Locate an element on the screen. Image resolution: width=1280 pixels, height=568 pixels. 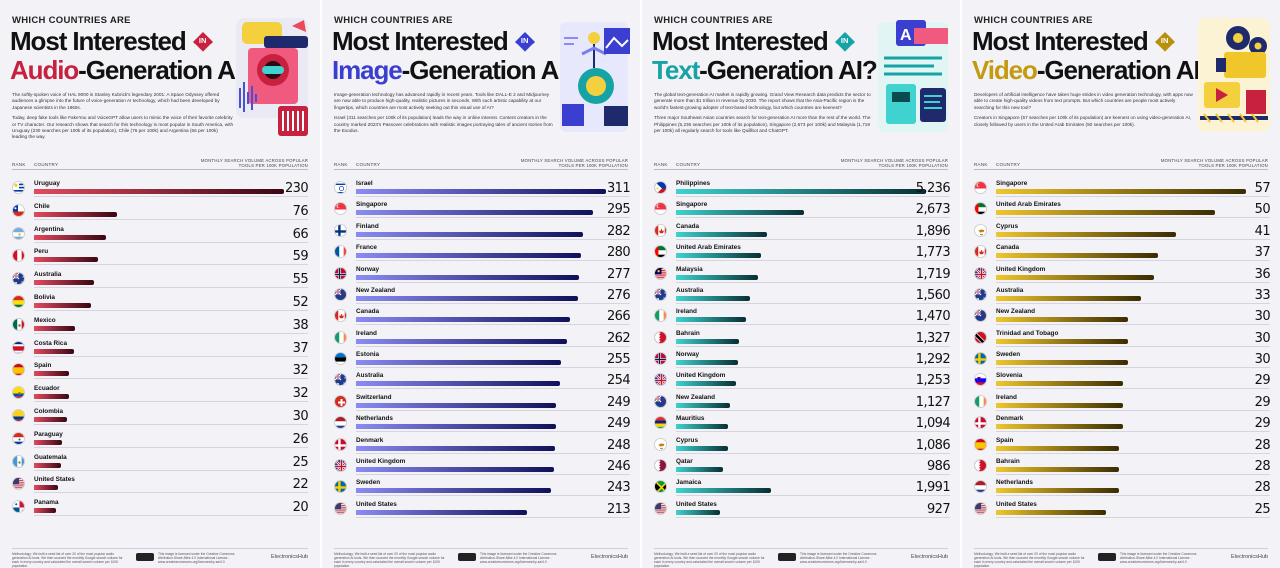
title-keyword: Text is located at coordinates (676, 70).